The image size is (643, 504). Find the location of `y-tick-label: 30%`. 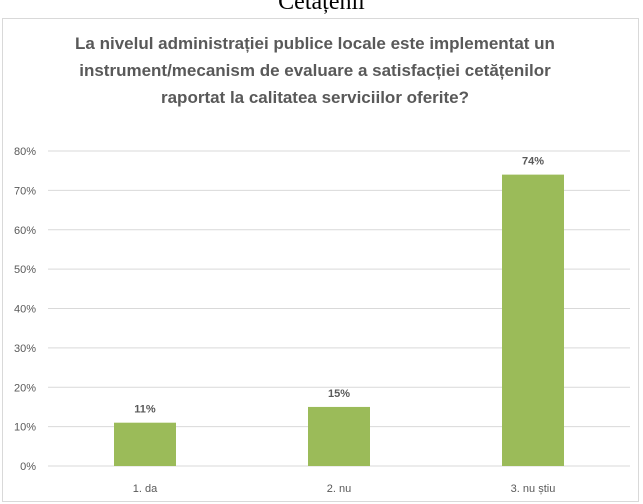

y-tick-label: 30% is located at coordinates (25, 349).